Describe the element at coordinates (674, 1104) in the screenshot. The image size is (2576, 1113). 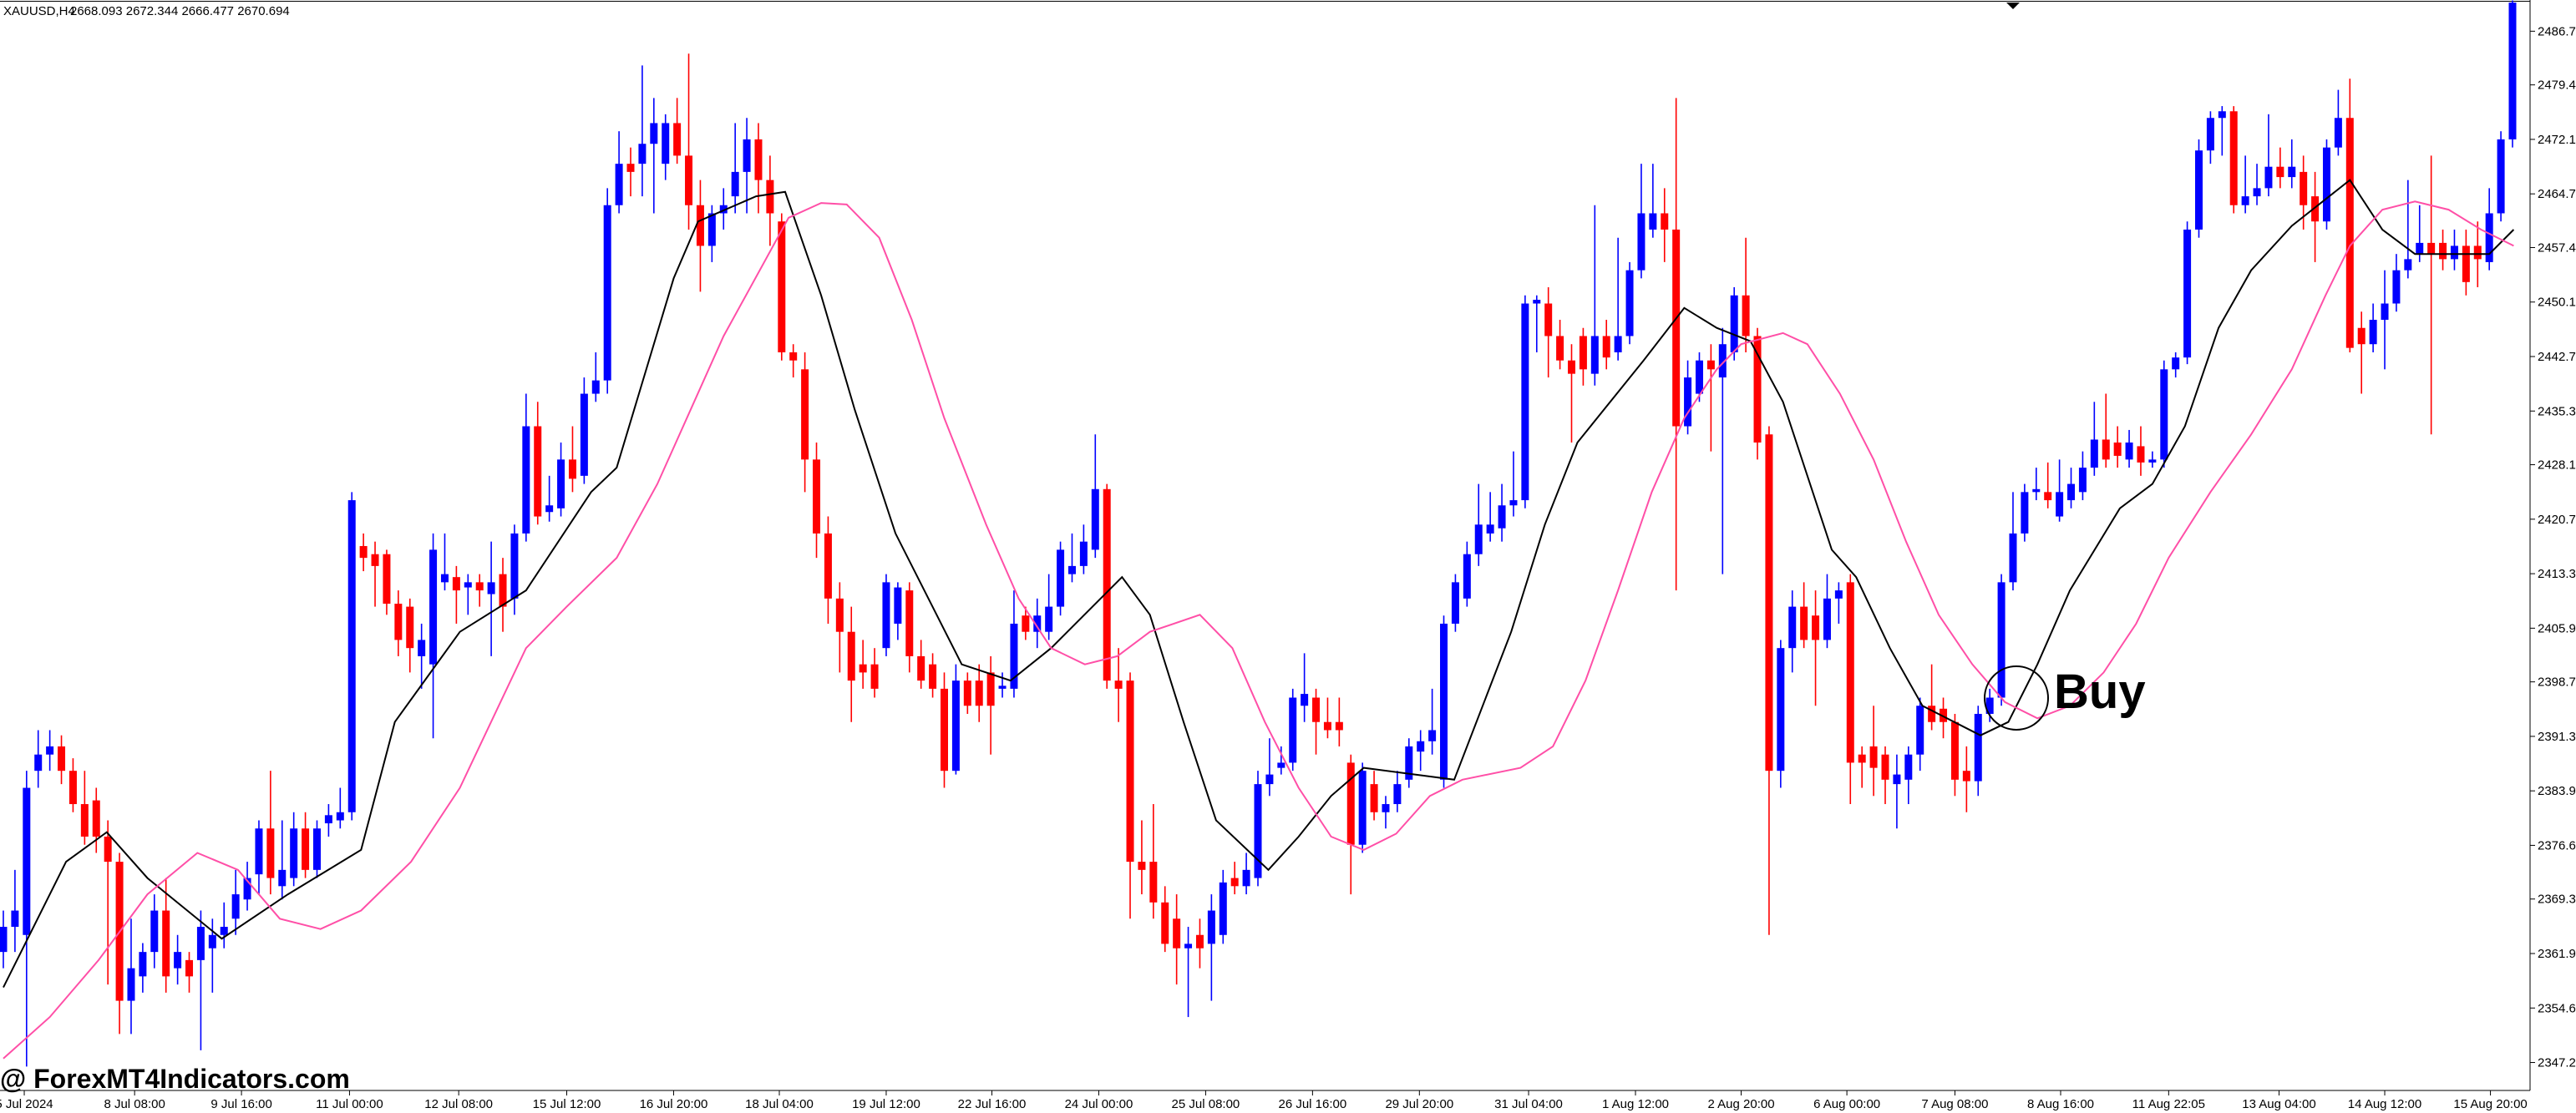
I see `x-tick-label: 16 Jul 20:00` at that location.